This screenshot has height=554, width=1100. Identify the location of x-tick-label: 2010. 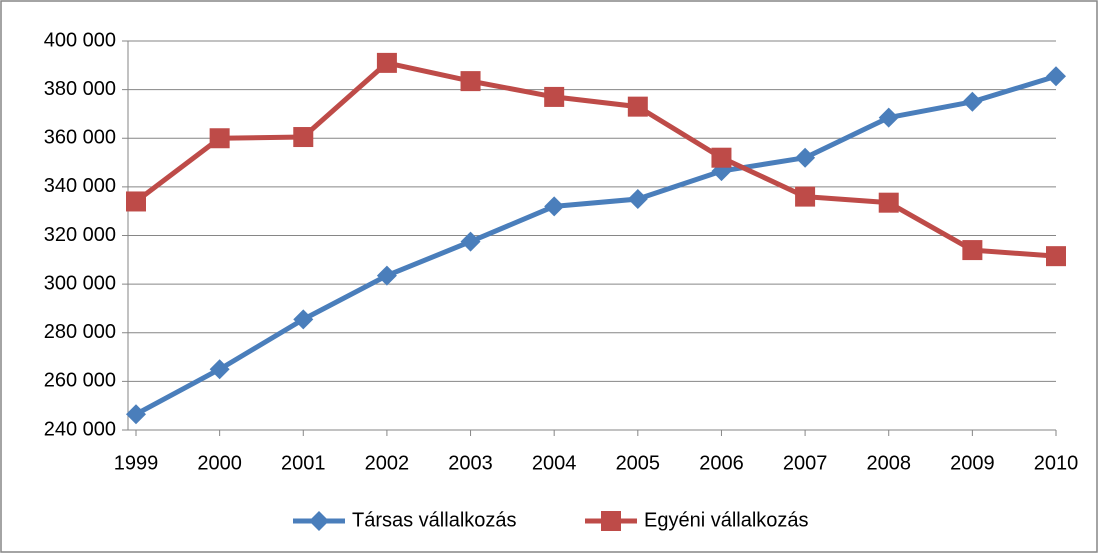
(1056, 463).